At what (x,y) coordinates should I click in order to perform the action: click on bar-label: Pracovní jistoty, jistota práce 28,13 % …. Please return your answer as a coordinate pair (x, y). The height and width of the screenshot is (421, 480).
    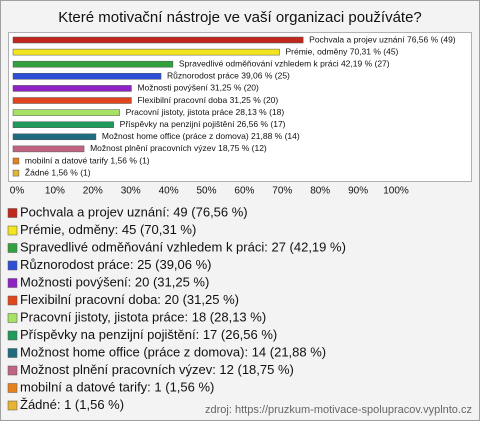
    Looking at the image, I should click on (205, 112).